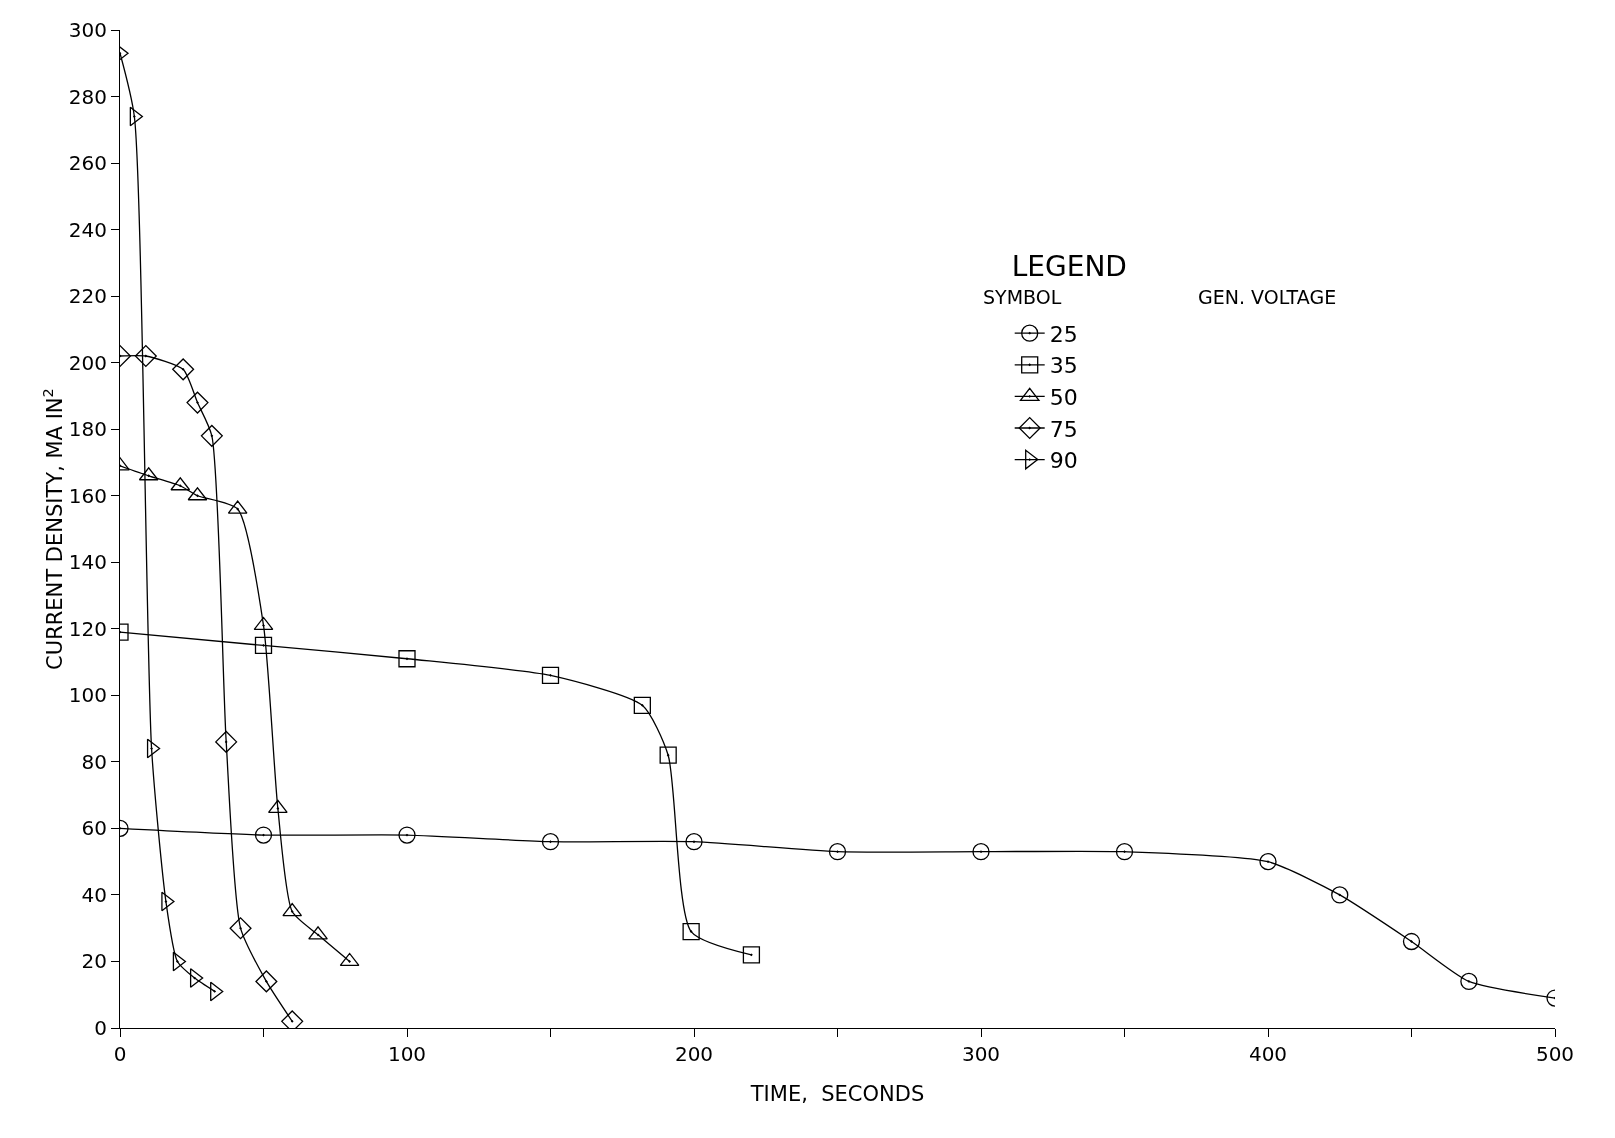 This screenshot has height=1138, width=1615. Describe the element at coordinates (87, 362) in the screenshot. I see `y-tick-label: 200` at that location.